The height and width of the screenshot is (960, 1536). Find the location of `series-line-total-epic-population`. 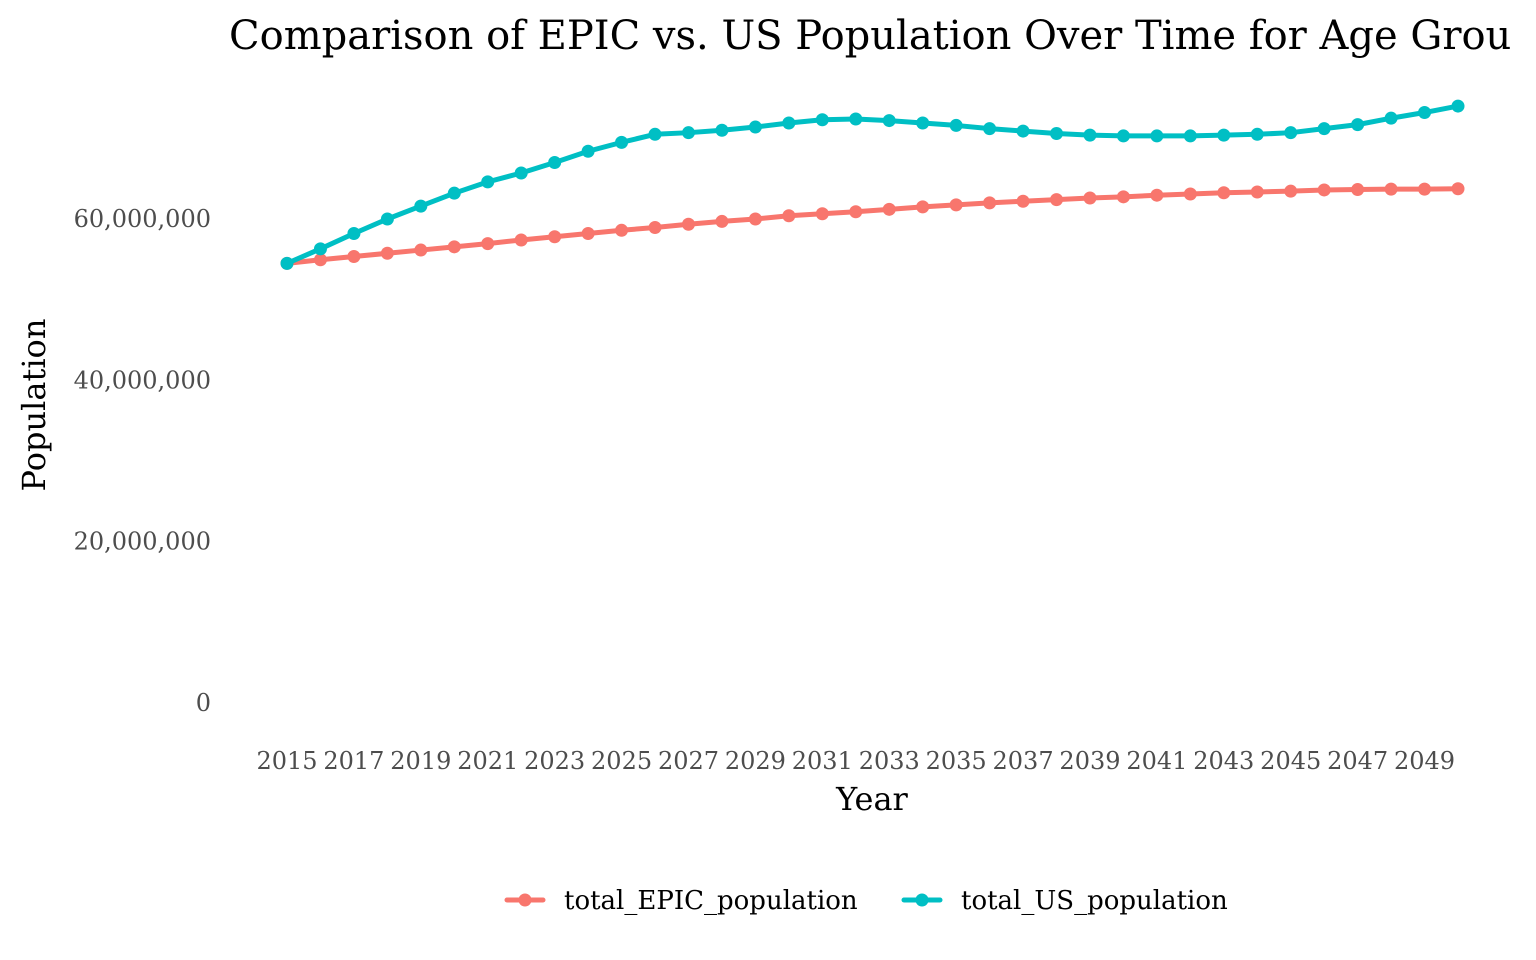

series-line-total-epic-population is located at coordinates (872, 226).